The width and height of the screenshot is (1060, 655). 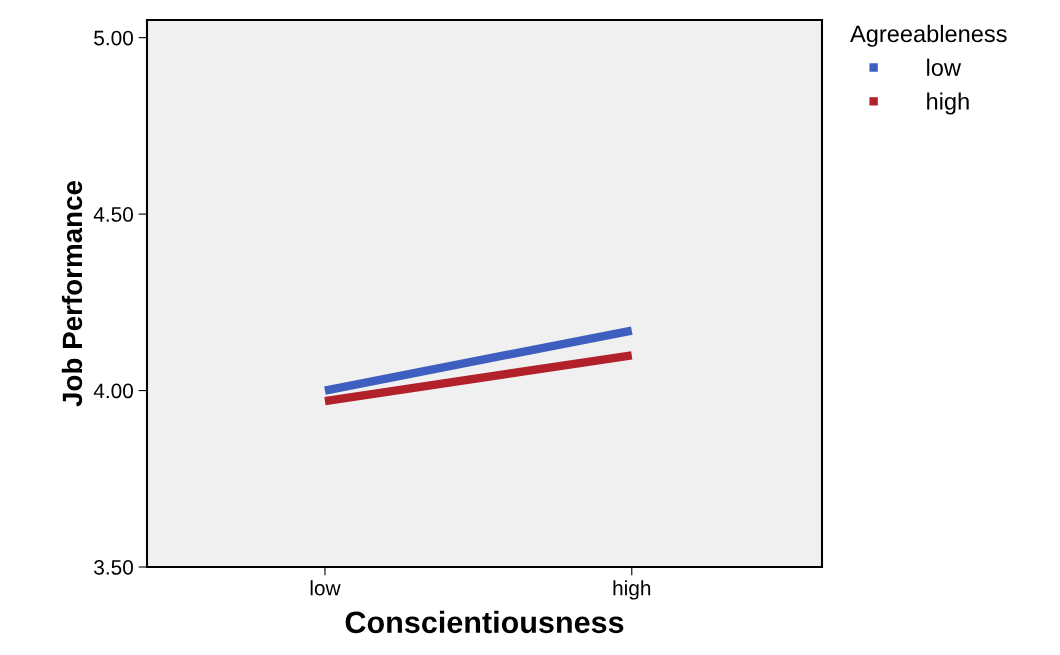 I want to click on y-tick-label: 5.00, so click(x=113, y=38).